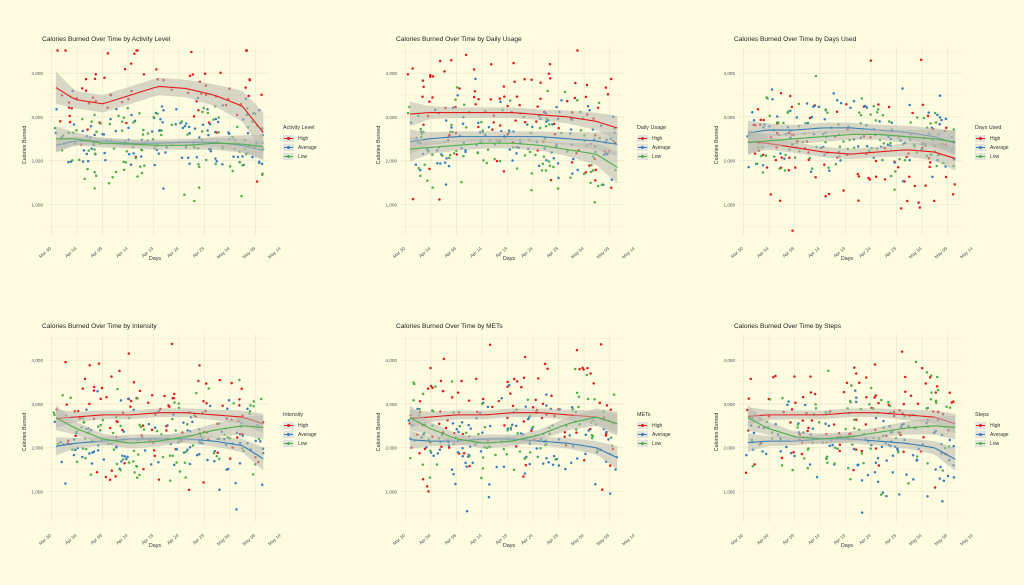  What do you see at coordinates (577, 540) in the screenshot?
I see `x-tick-label: May 04` at bounding box center [577, 540].